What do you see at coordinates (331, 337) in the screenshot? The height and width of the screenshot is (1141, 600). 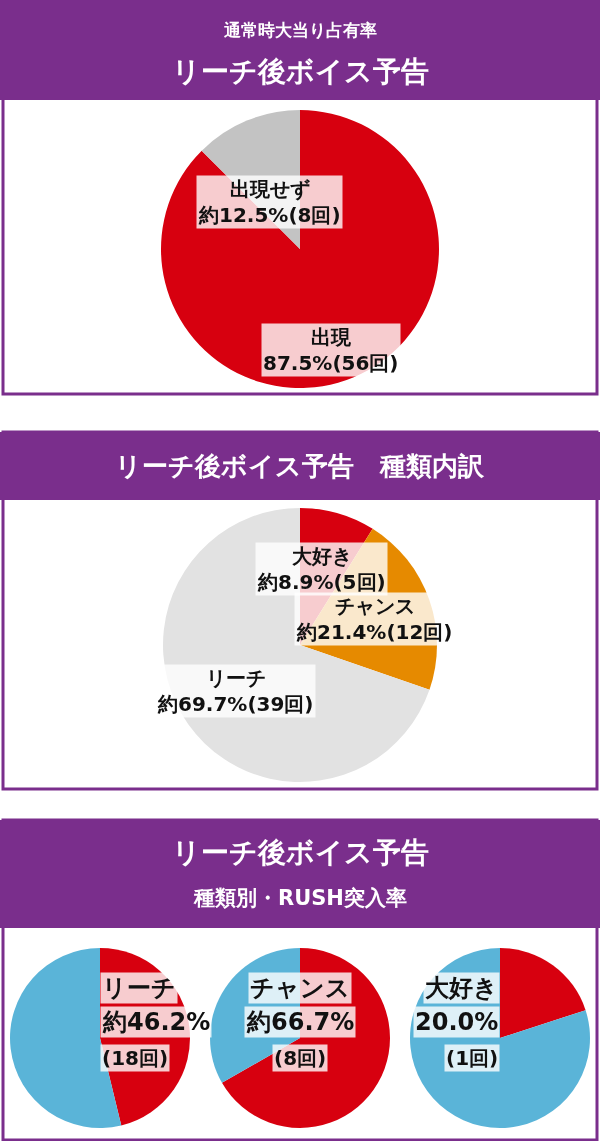 I see `slice-label: 出現` at bounding box center [331, 337].